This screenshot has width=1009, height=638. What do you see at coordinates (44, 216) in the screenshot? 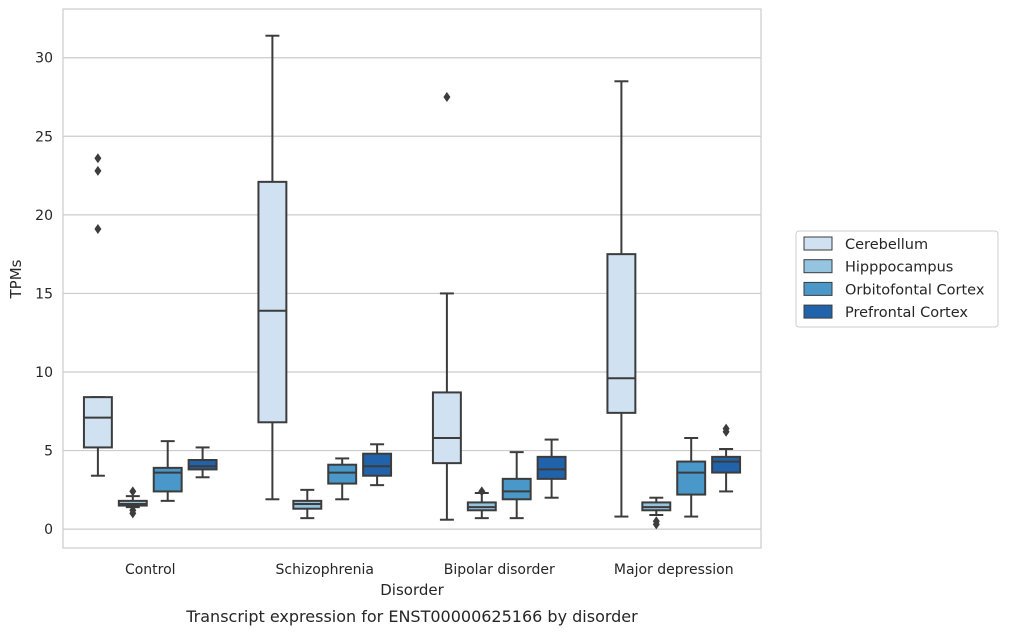
I see `y-tick-label: 20` at bounding box center [44, 216].